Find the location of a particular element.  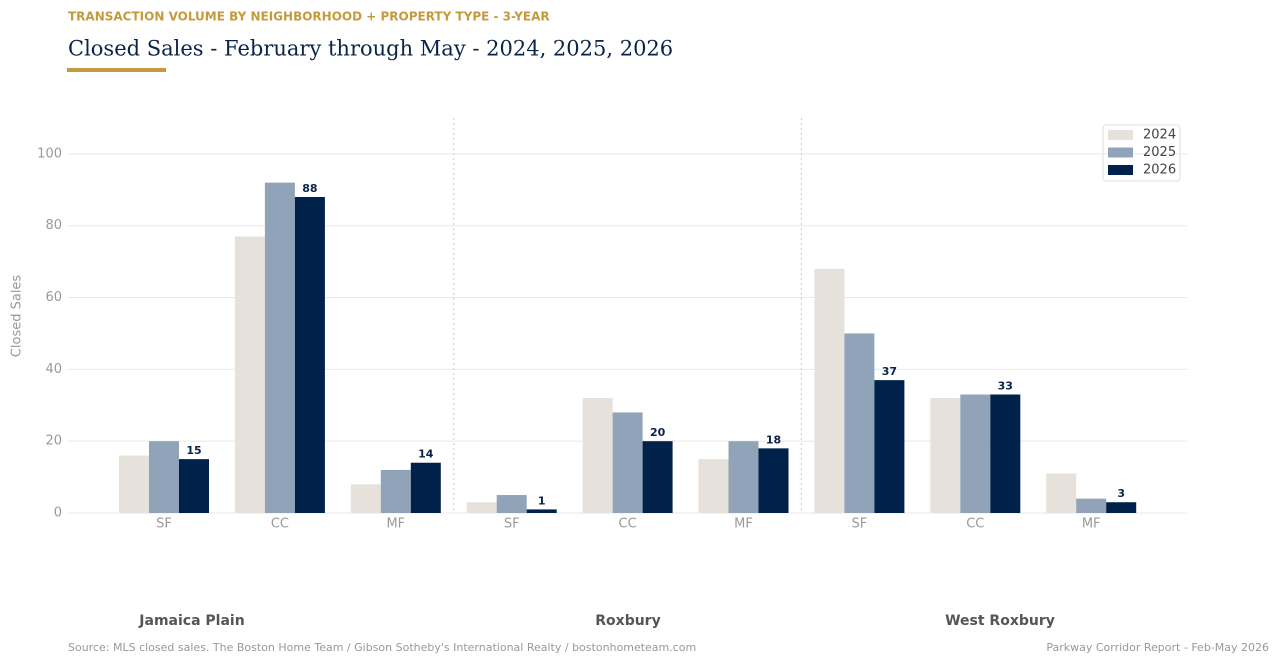

group-label: Jamaica Plain is located at coordinates (191, 621).